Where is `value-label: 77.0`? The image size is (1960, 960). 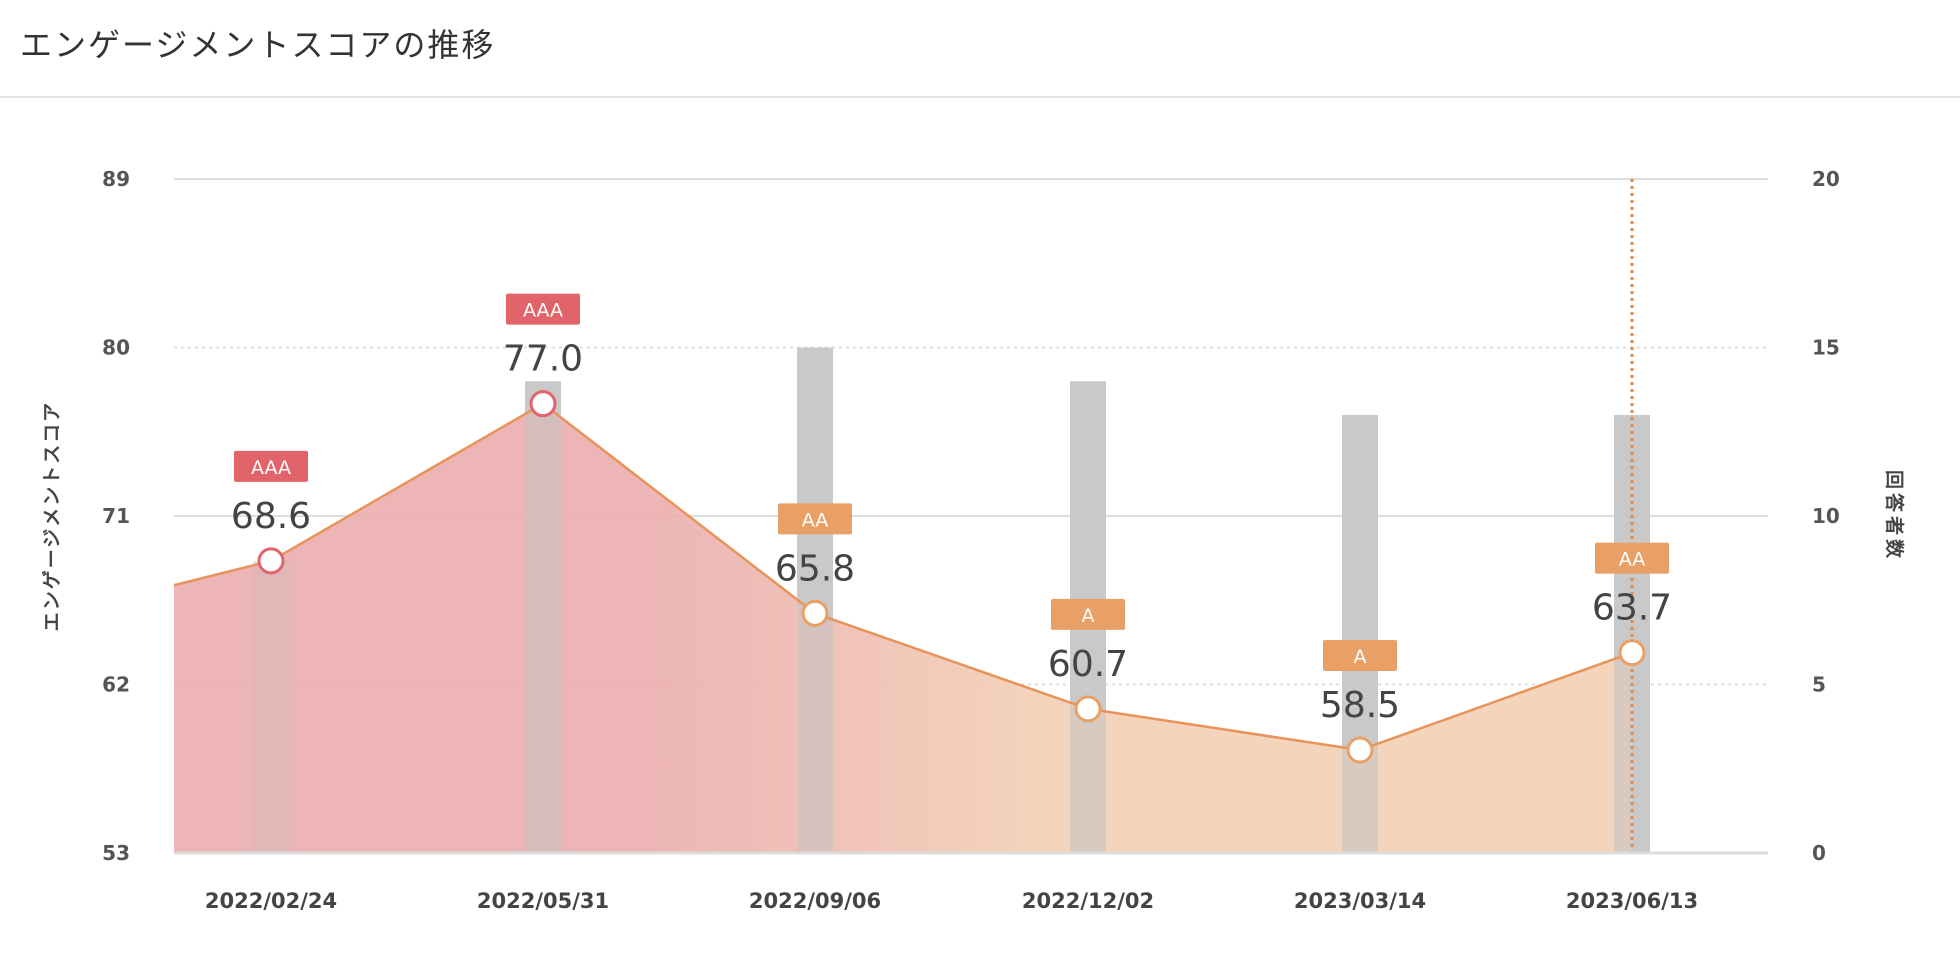
value-label: 77.0 is located at coordinates (543, 359).